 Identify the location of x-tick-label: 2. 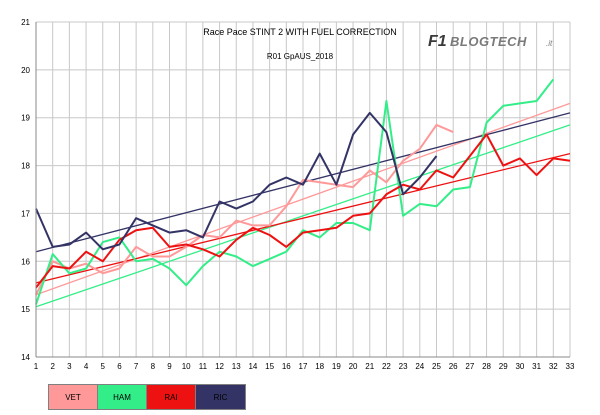
(52, 366).